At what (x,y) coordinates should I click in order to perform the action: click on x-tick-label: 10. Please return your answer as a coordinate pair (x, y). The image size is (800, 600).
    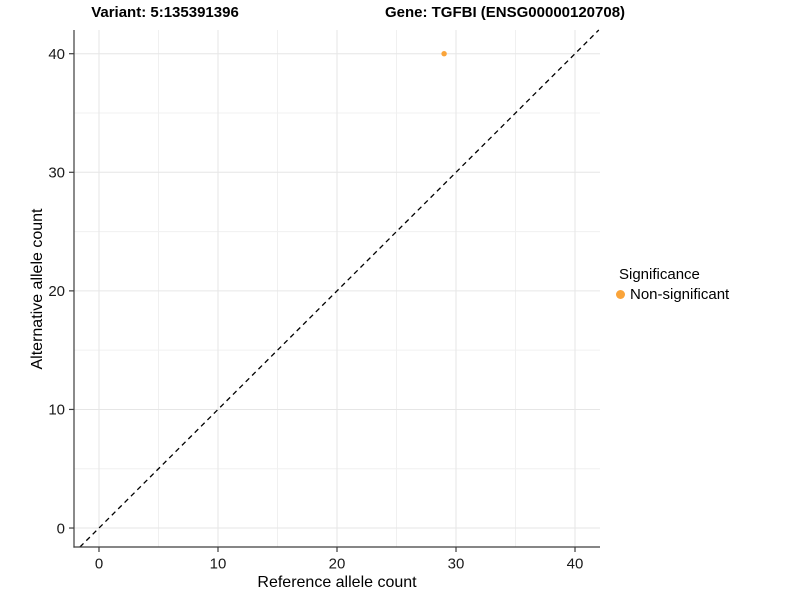
    Looking at the image, I should click on (218, 563).